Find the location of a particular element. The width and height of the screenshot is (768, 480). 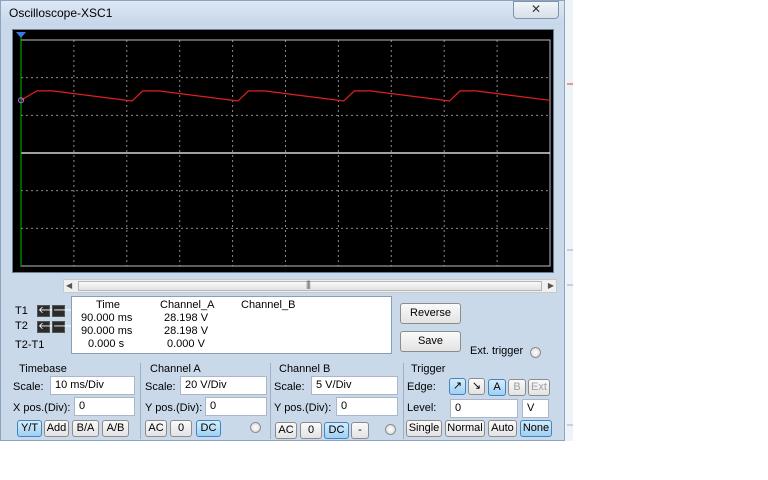

trigger-edge-label: Edge: is located at coordinates (421, 387).